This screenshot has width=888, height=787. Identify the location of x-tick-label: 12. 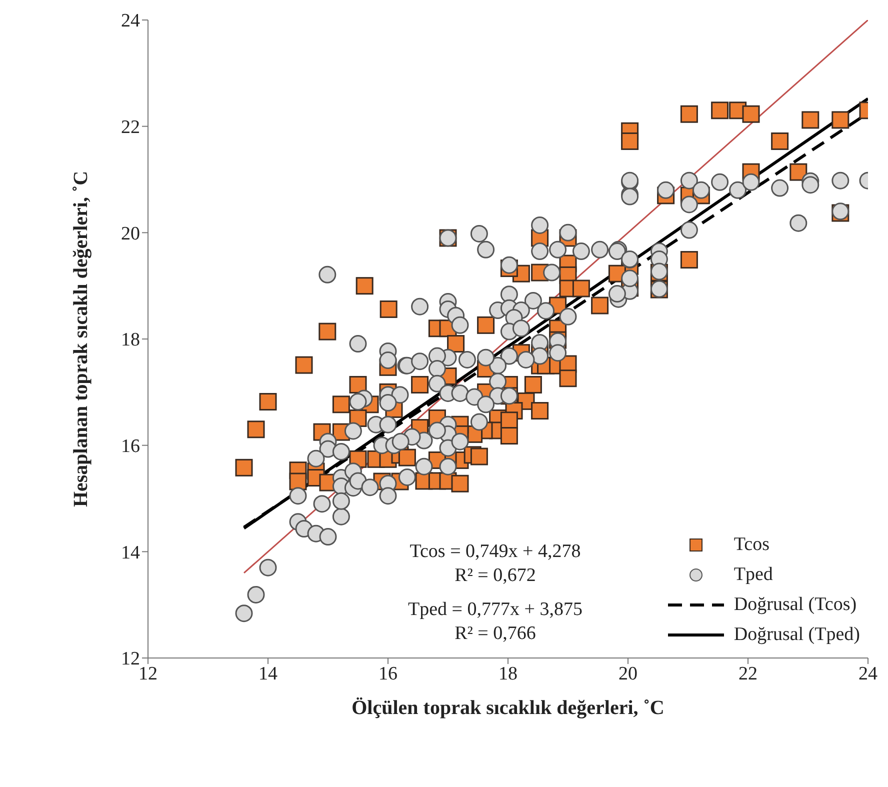
(148, 673).